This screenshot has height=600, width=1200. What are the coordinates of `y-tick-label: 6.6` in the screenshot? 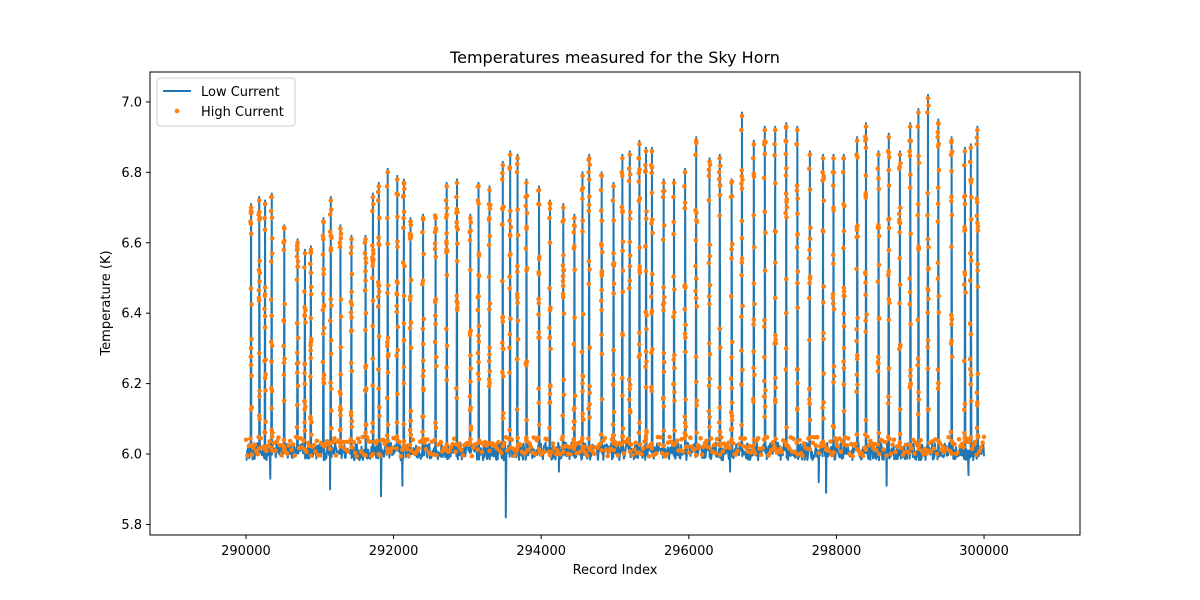 It's located at (131, 243).